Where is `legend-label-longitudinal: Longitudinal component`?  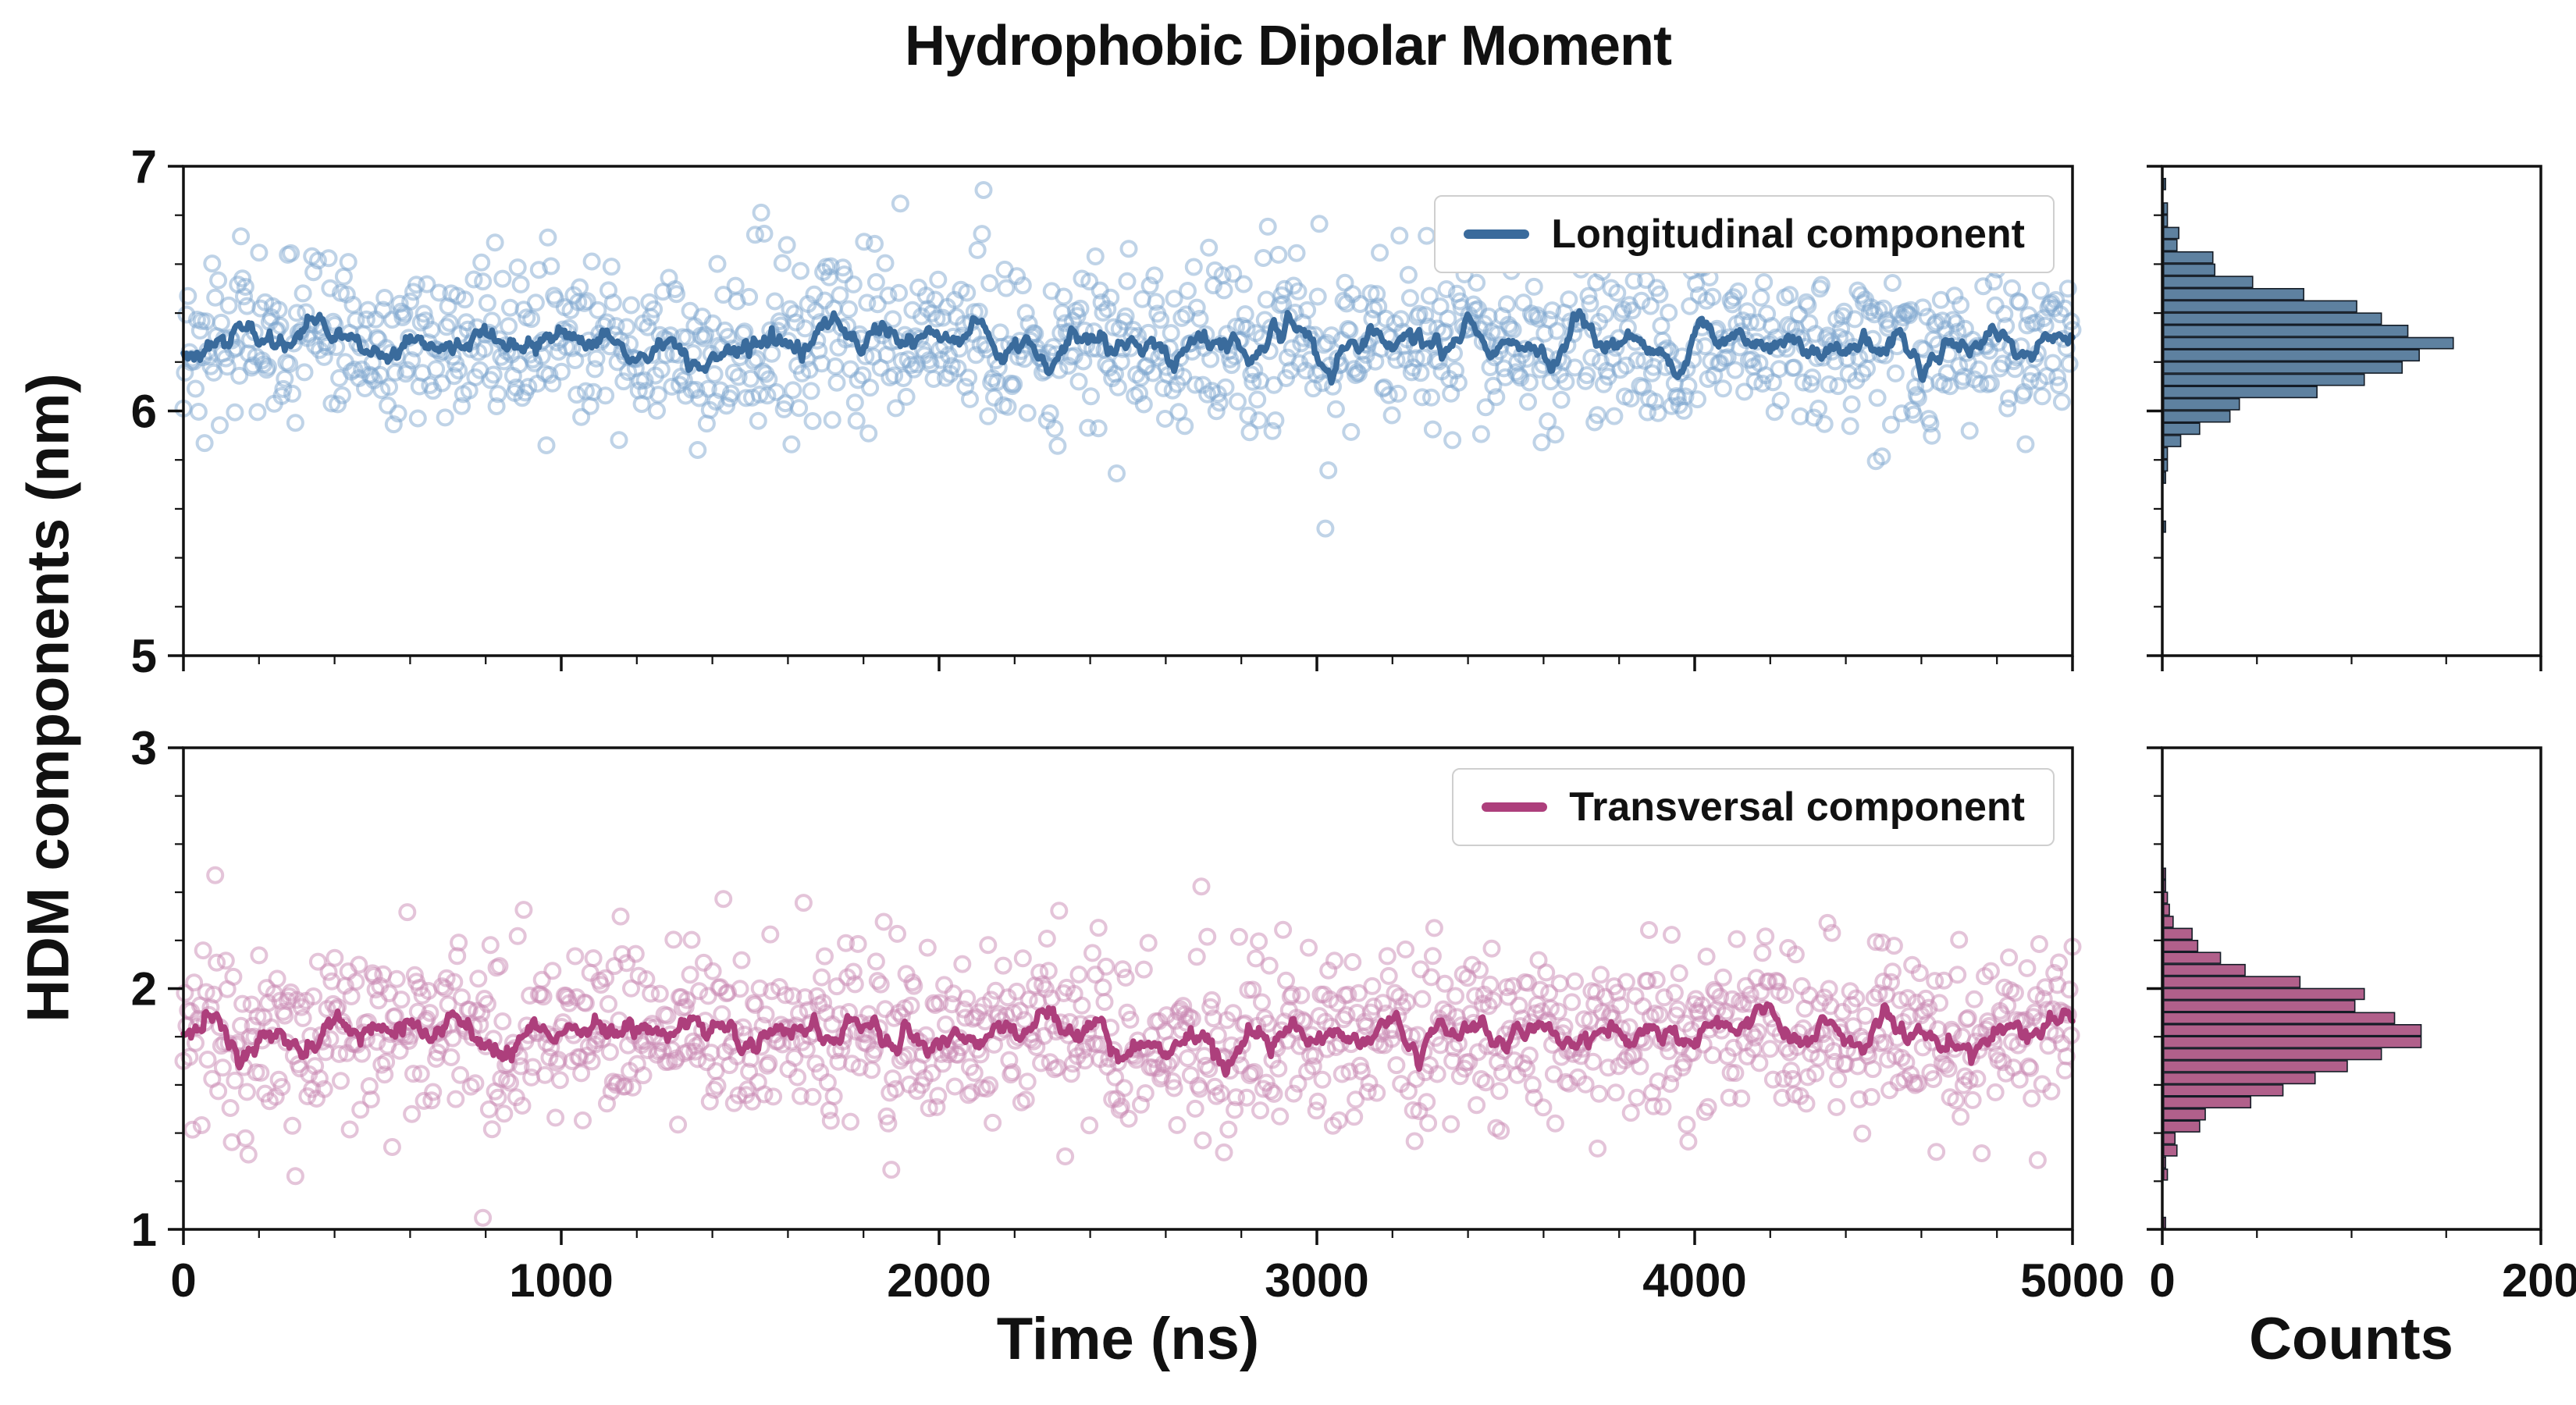 legend-label-longitudinal: Longitudinal component is located at coordinates (1788, 235).